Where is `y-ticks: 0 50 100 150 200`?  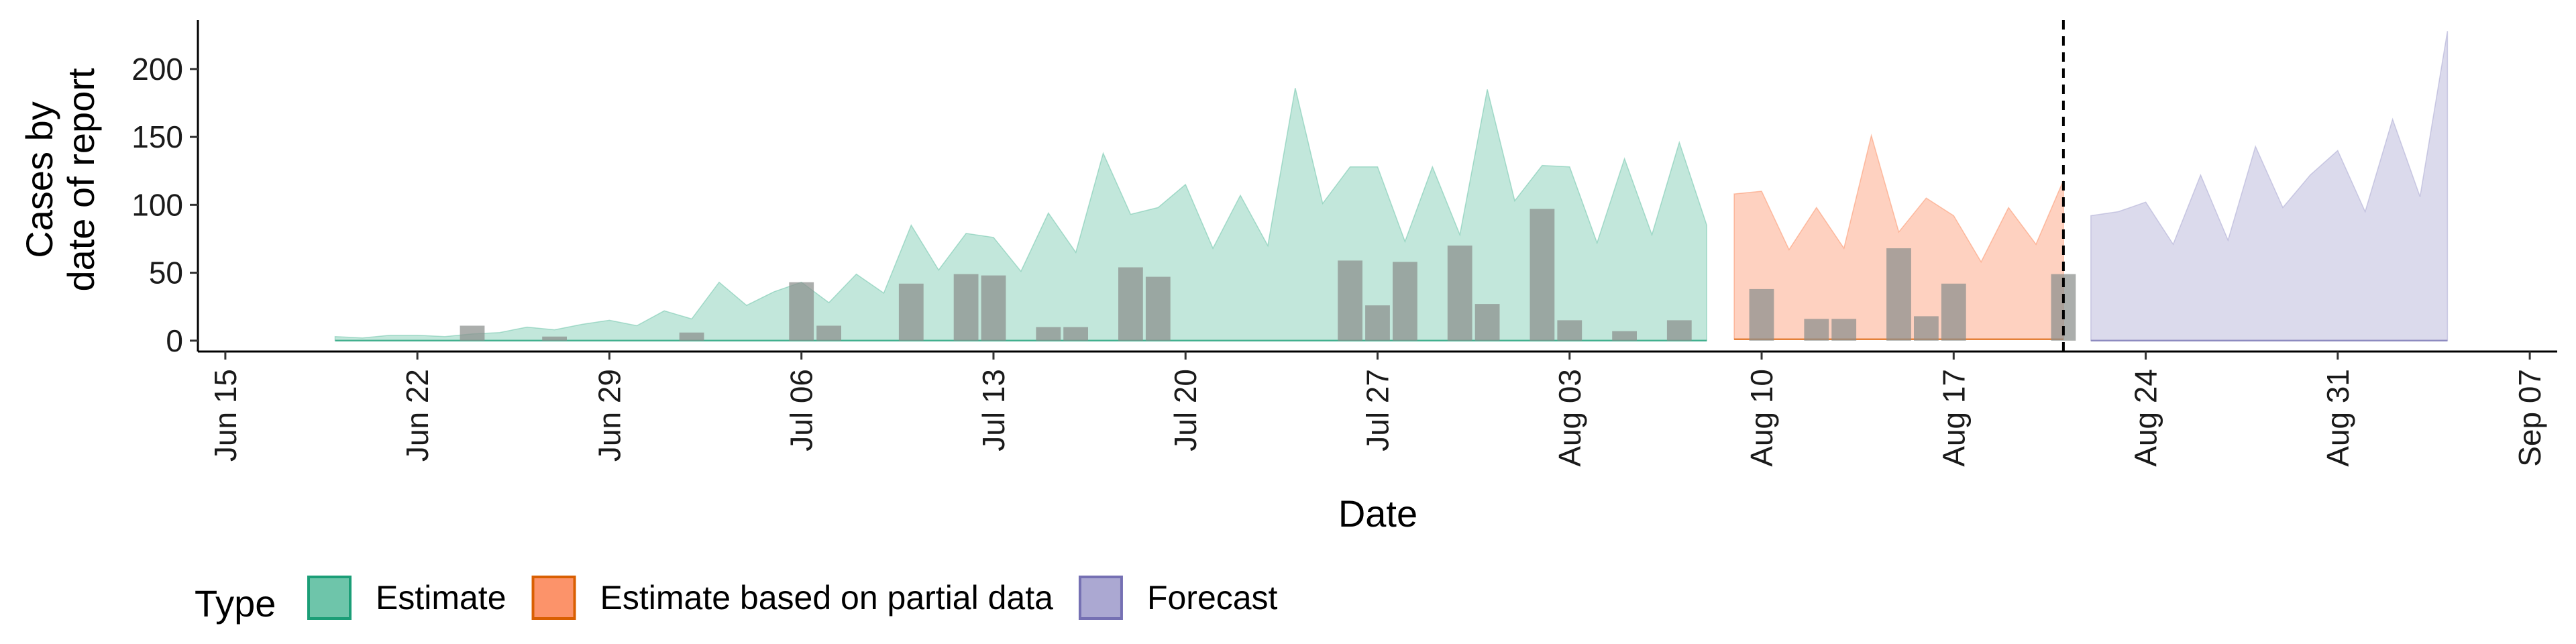
y-ticks: 0 50 100 150 200 is located at coordinates (164, 205).